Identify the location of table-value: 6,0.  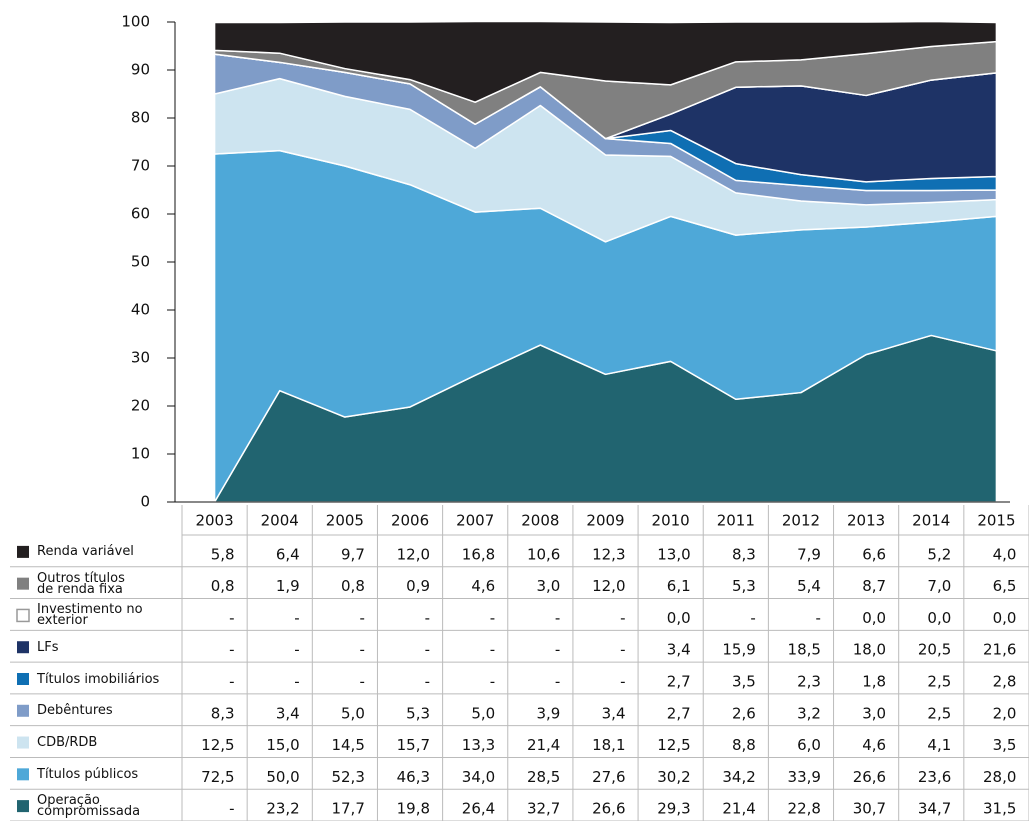
(809, 745).